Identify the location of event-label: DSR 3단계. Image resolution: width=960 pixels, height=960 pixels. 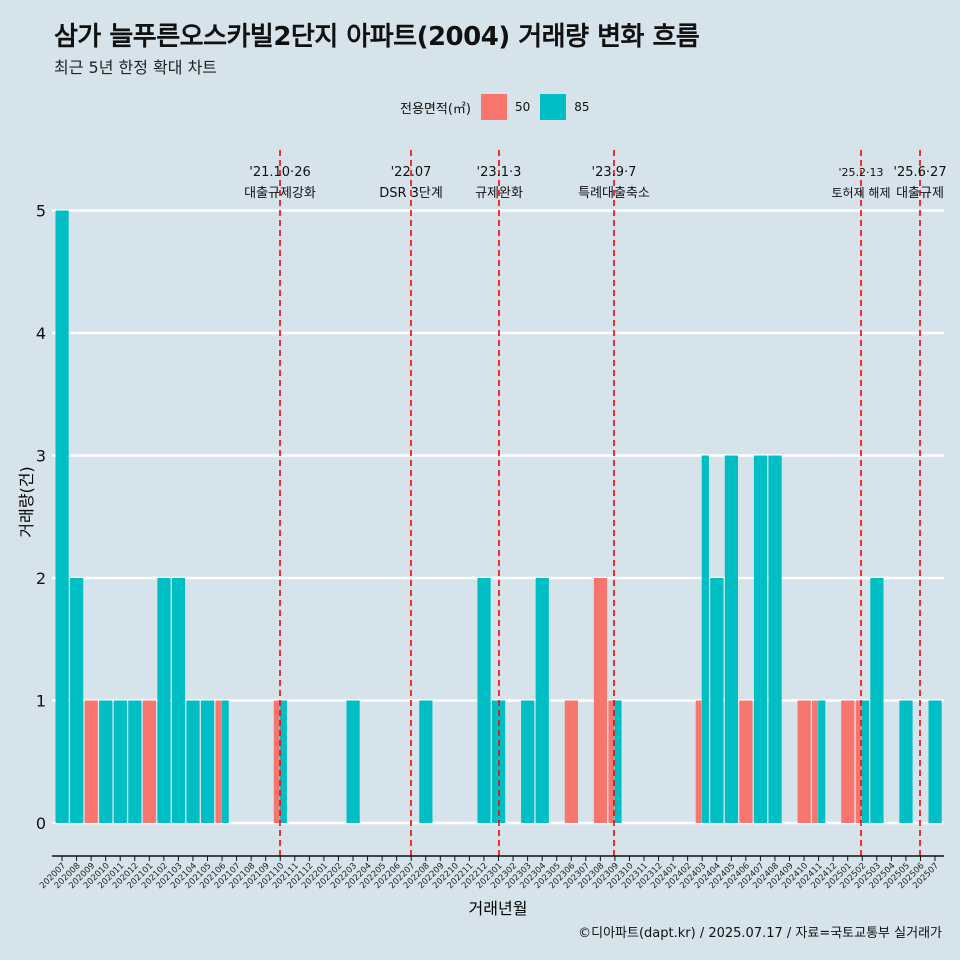
(411, 193).